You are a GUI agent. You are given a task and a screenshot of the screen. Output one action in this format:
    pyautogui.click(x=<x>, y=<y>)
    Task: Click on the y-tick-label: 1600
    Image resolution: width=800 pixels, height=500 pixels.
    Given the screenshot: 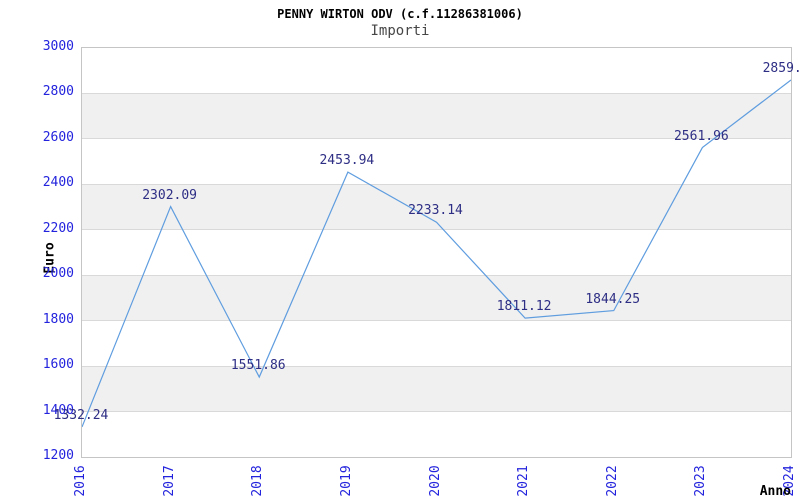 What is the action you would take?
    pyautogui.click(x=58, y=365)
    